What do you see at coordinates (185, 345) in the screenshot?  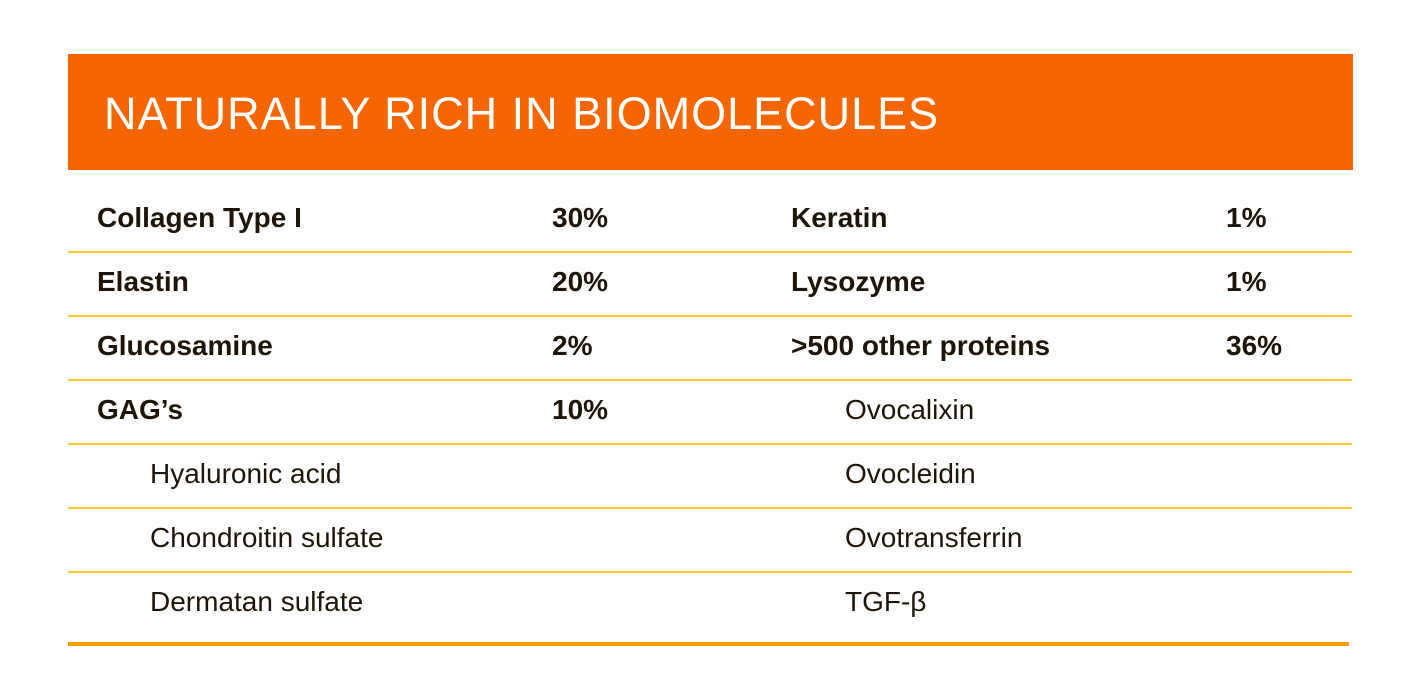 I see `component-name: Glucosamine` at bounding box center [185, 345].